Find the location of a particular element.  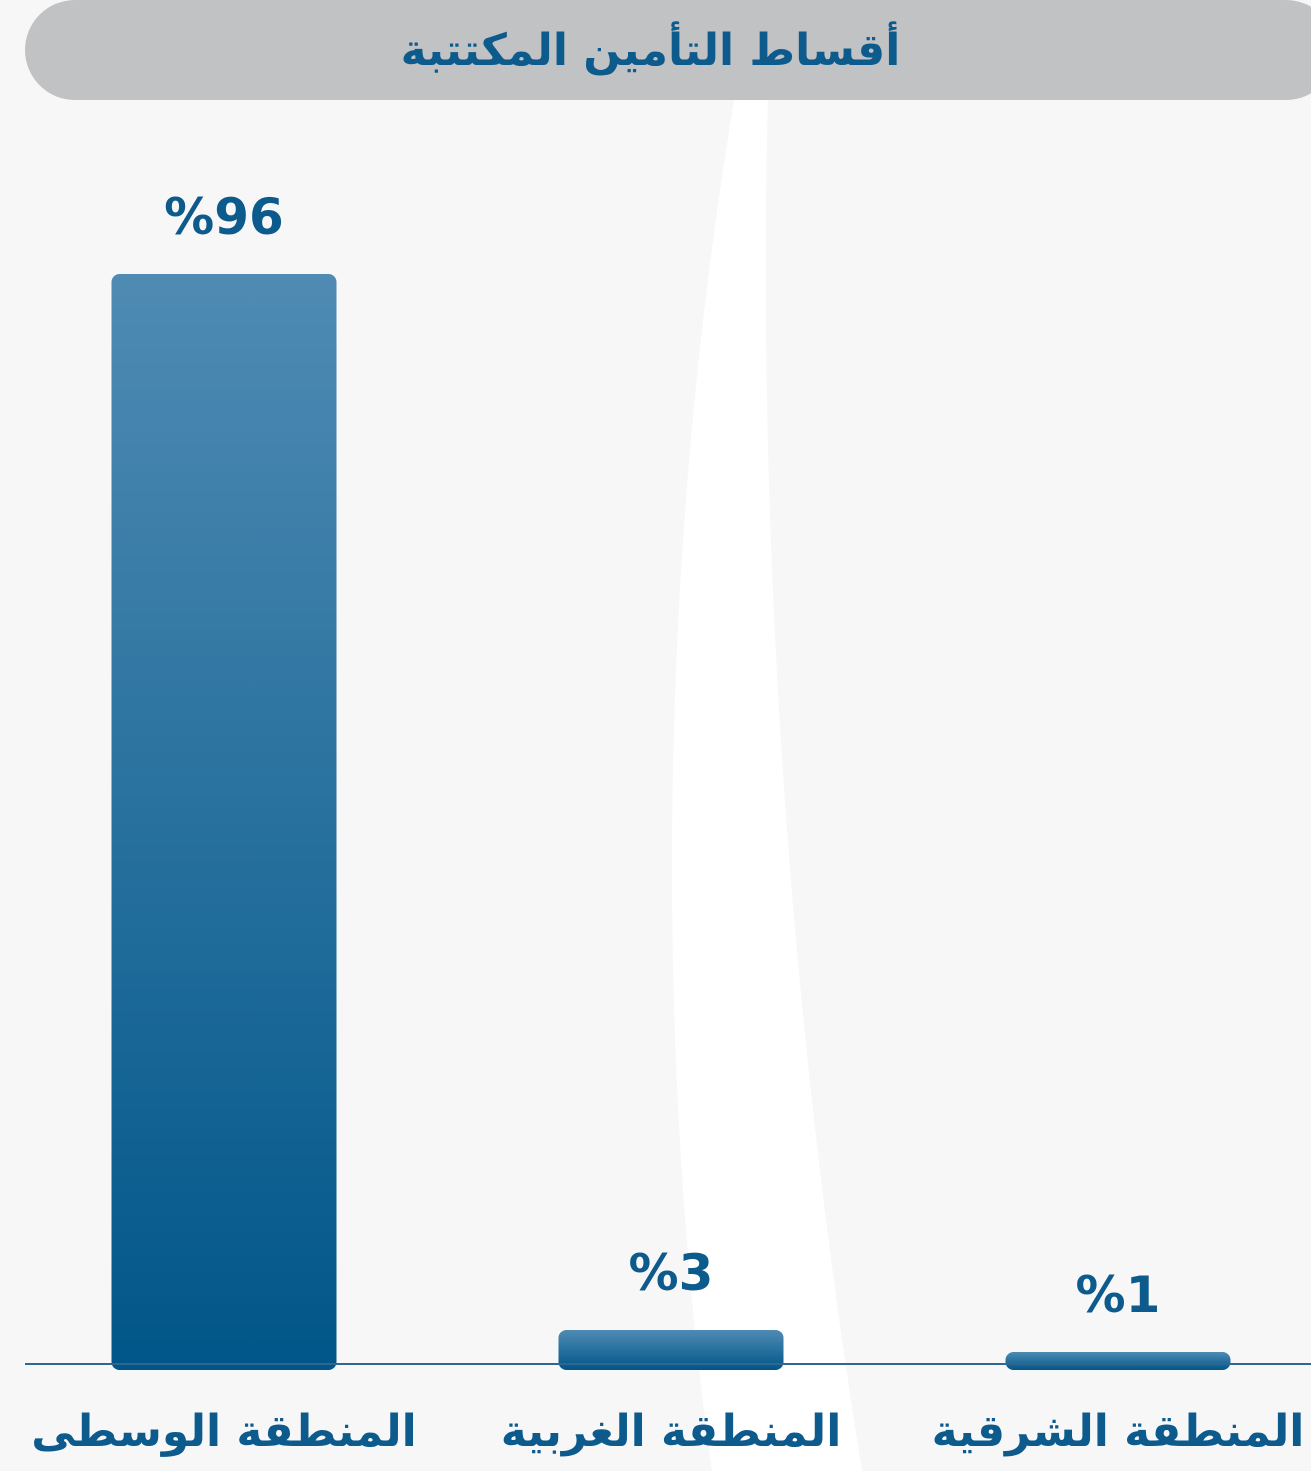

value-label-1: %96 is located at coordinates (224, 217).